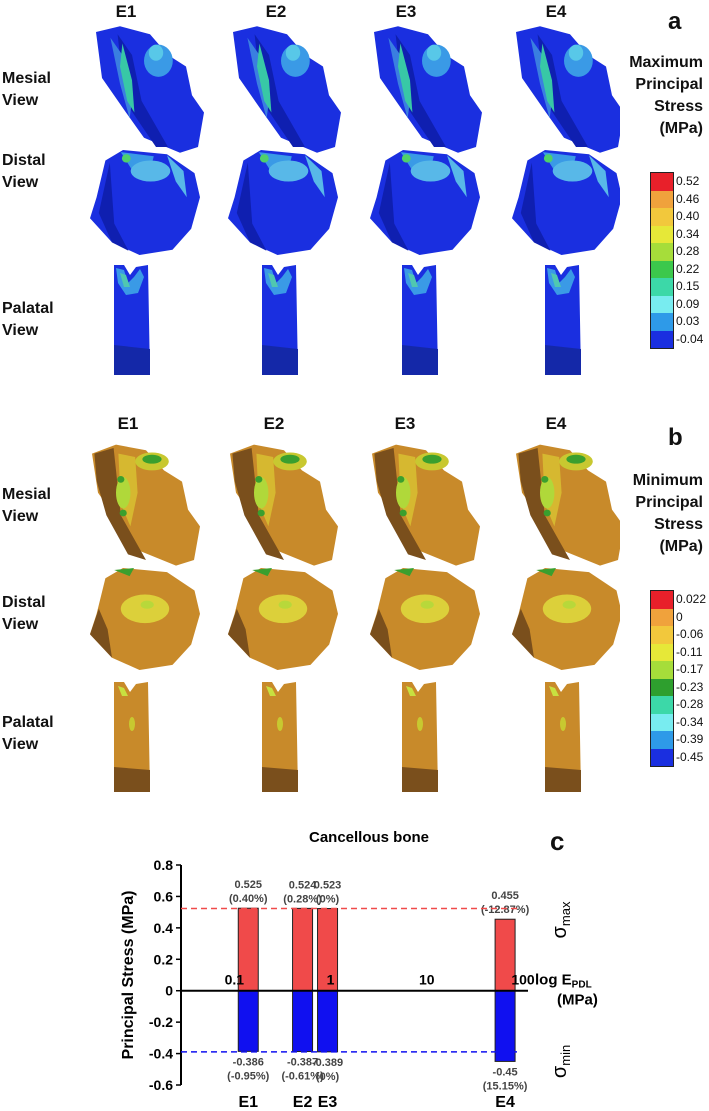  Describe the element at coordinates (566, 202) in the screenshot. I see `distal-model-e4` at that location.